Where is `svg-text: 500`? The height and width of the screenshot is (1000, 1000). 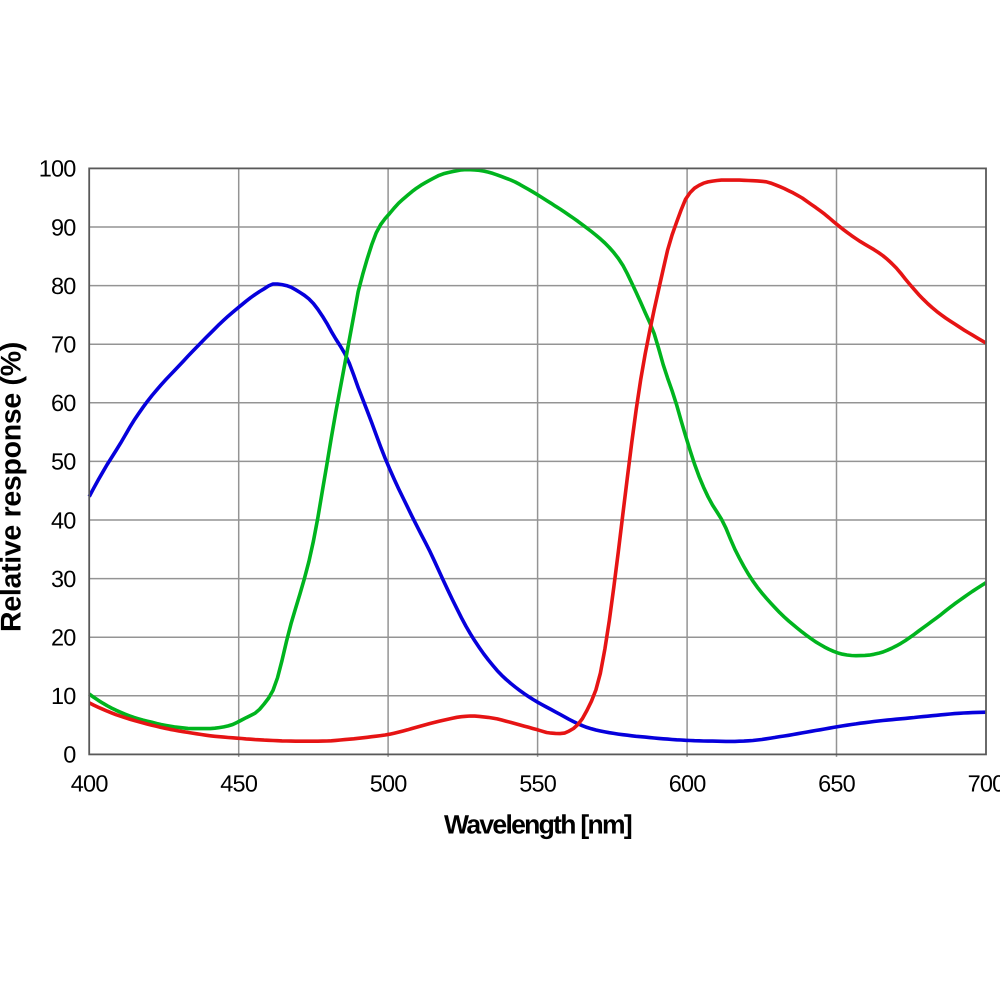
svg-text: 500 is located at coordinates (389, 784).